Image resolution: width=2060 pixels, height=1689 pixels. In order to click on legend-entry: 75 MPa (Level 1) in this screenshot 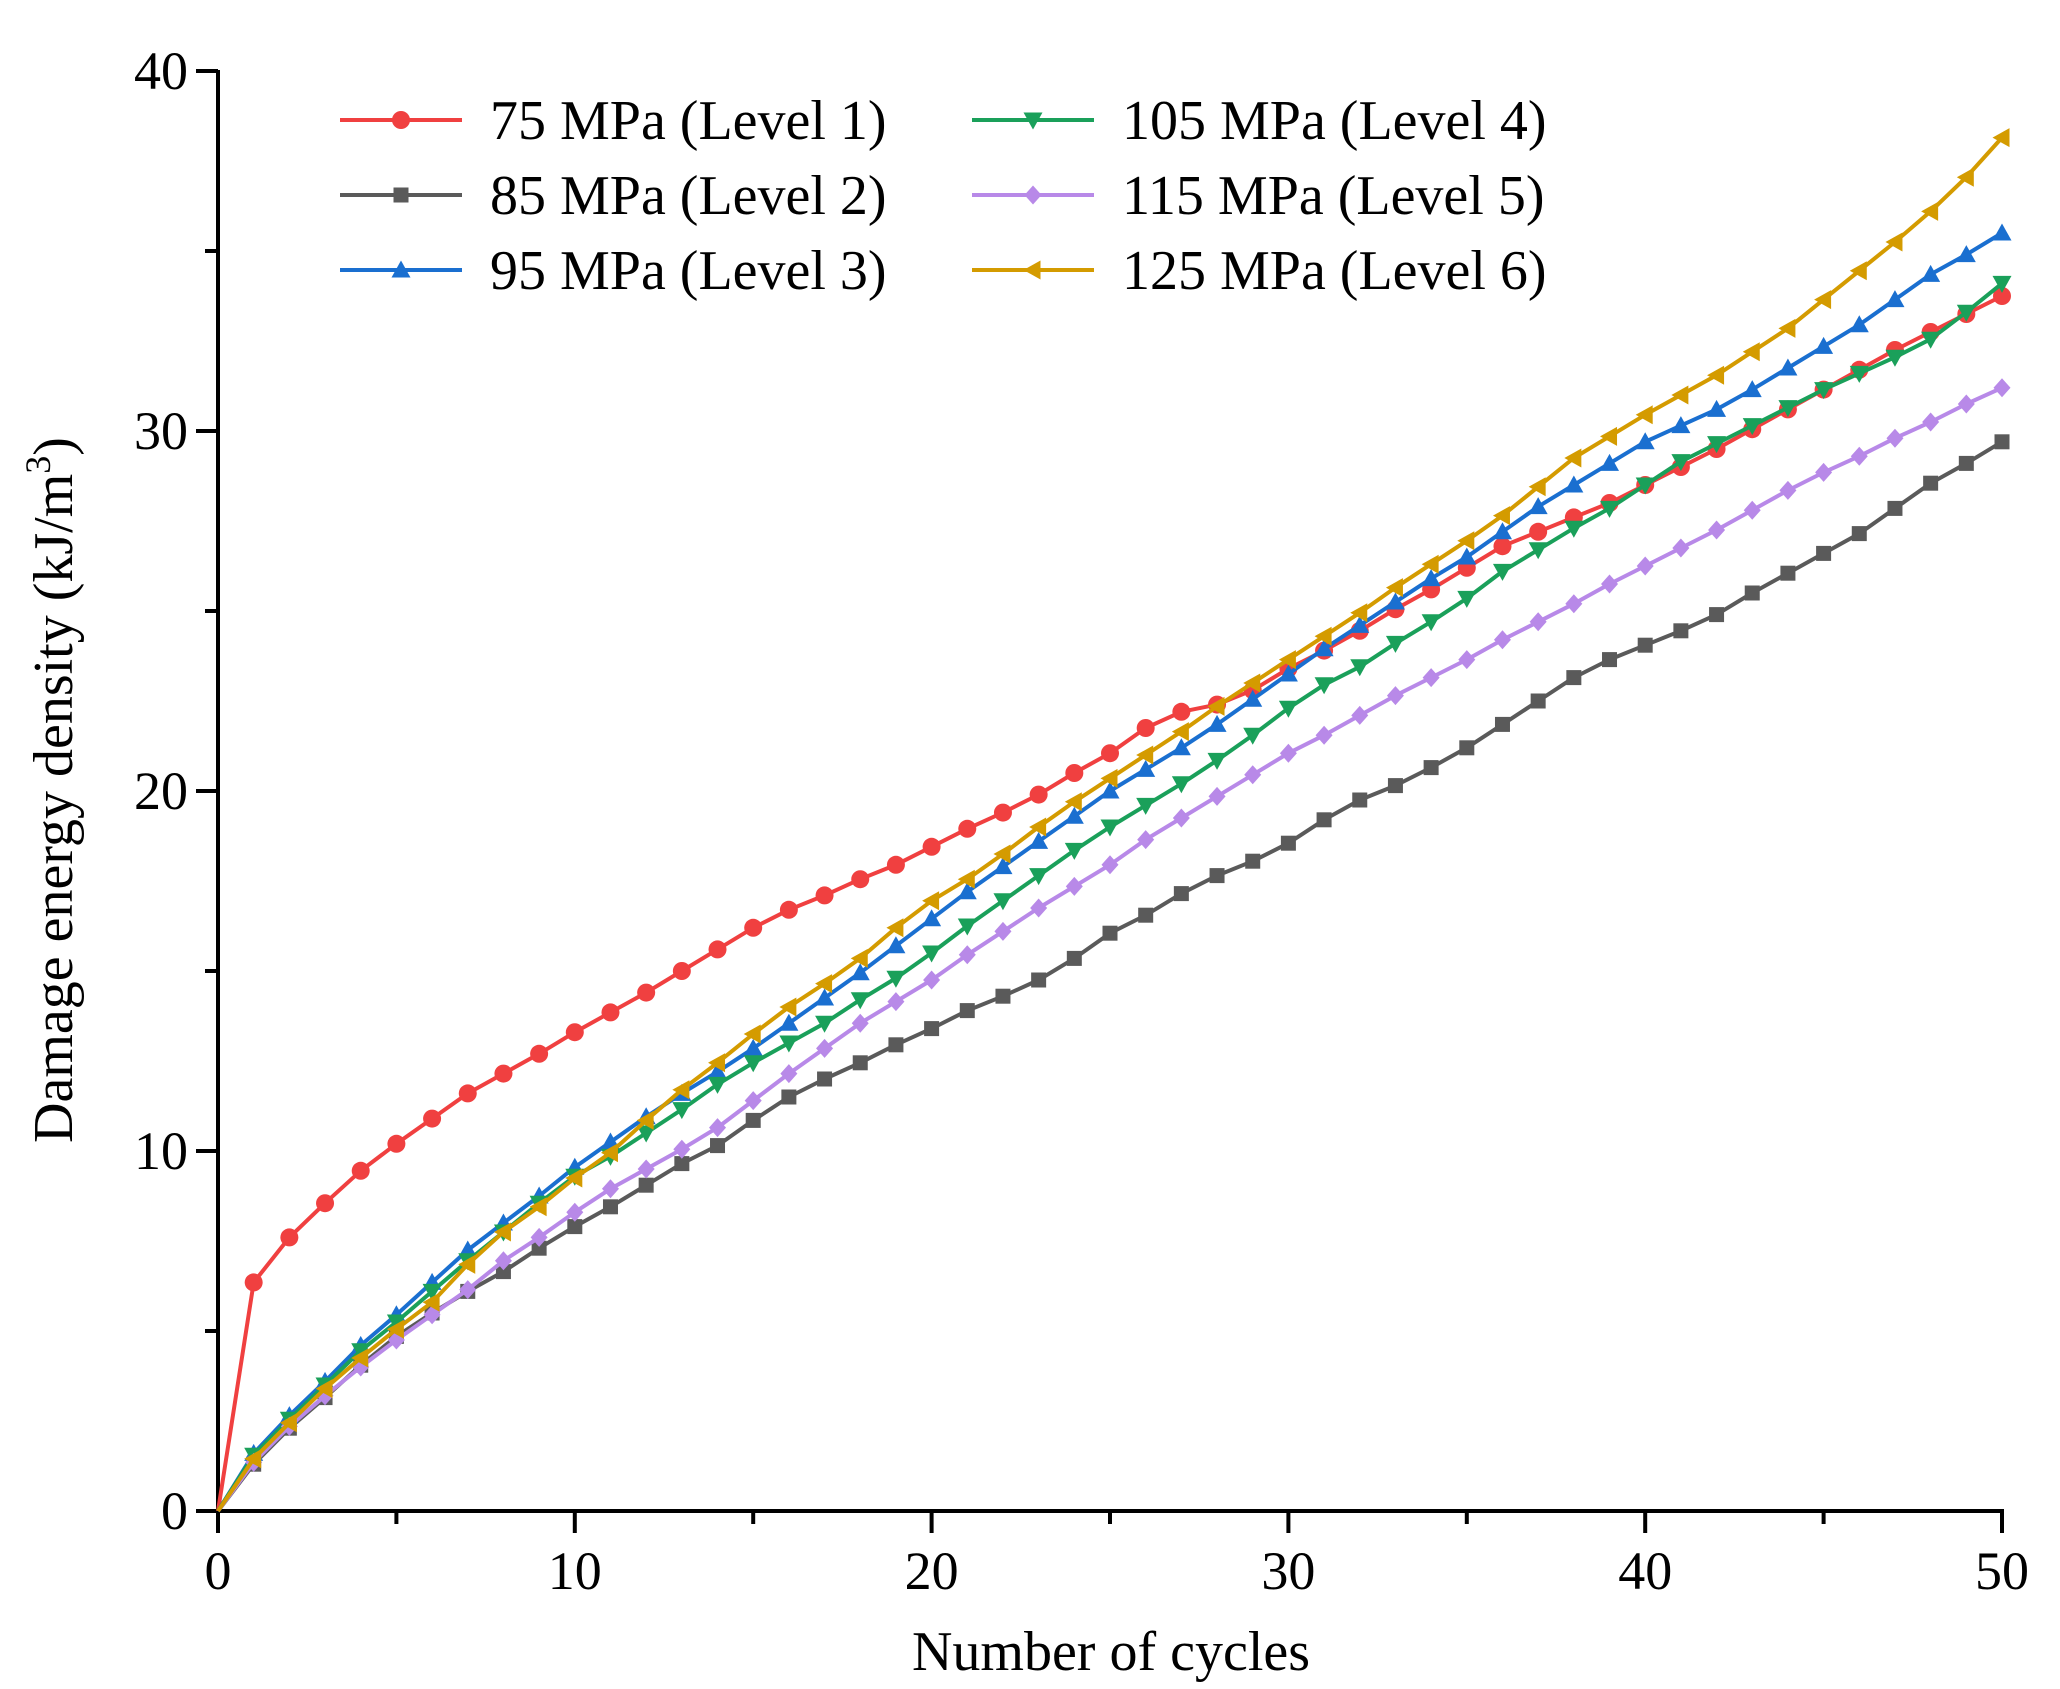, I will do `click(613, 121)`.